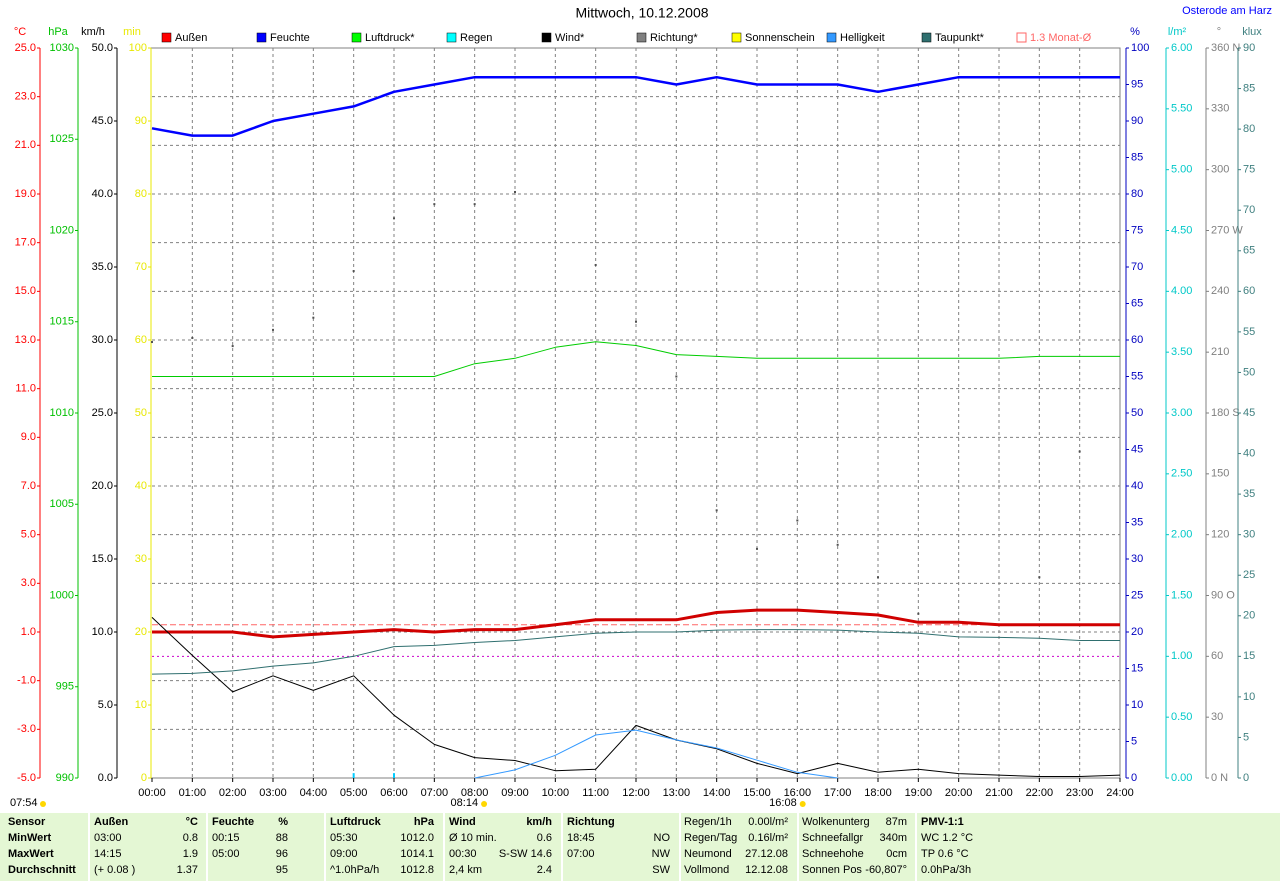 The height and width of the screenshot is (881, 1280). What do you see at coordinates (390, 38) in the screenshot?
I see `legend-label: Luftdruck*` at bounding box center [390, 38].